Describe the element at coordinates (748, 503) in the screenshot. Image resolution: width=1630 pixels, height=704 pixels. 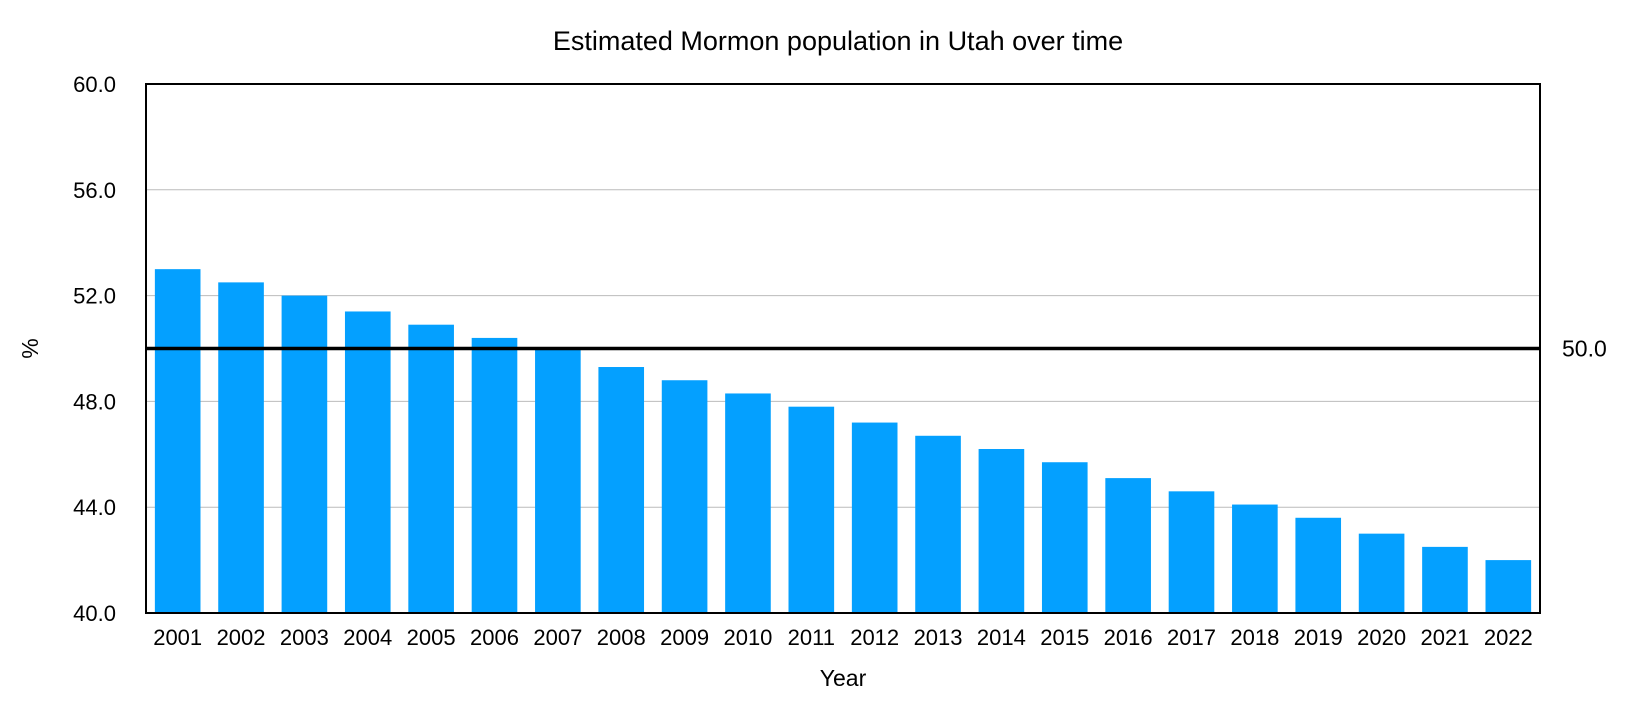
I see `bar-2010` at that location.